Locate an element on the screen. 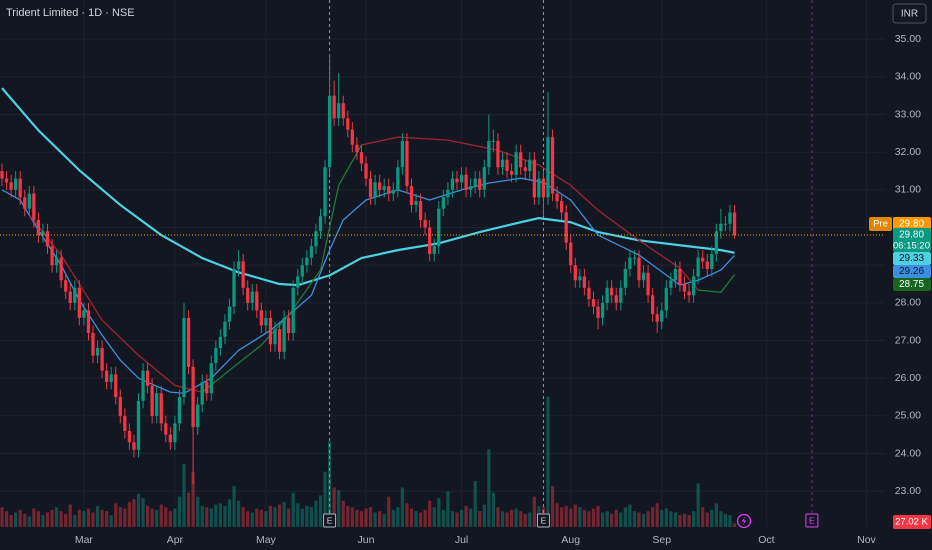 This screenshot has width=932, height=550. x-tick-label: Aug is located at coordinates (570, 540).